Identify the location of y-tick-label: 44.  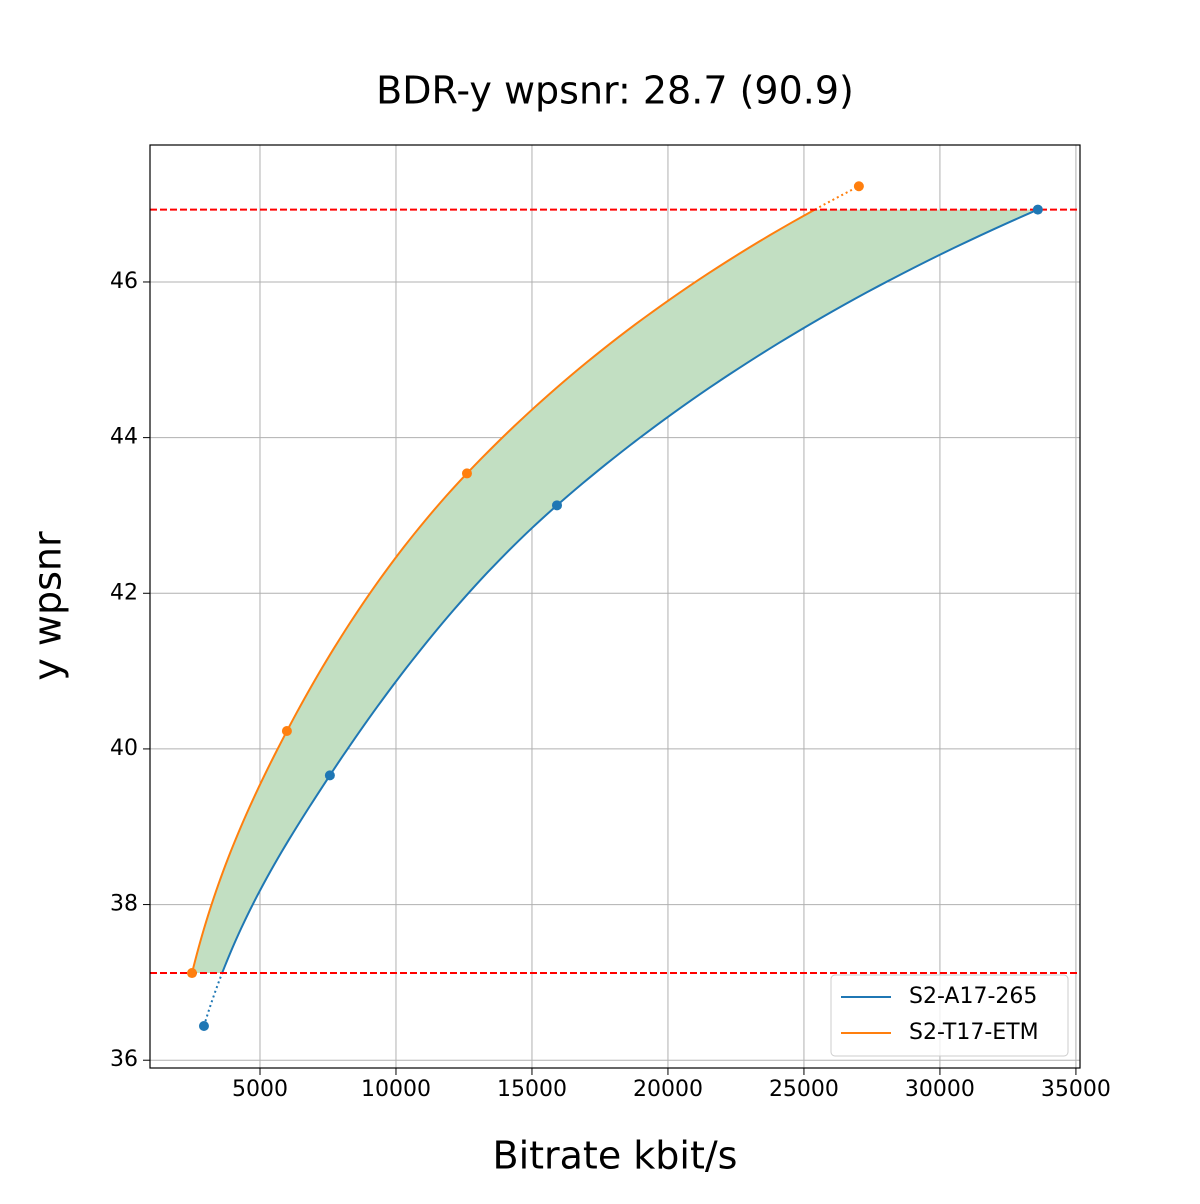
(124, 437).